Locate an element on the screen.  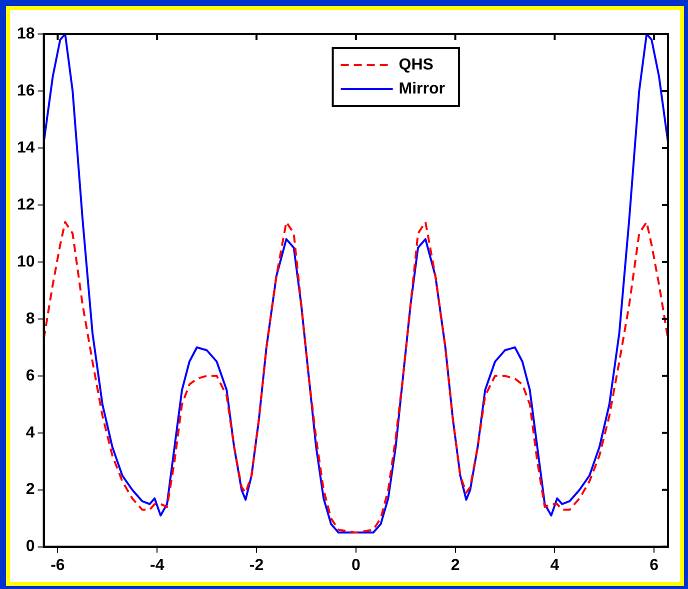
x-tick-label: 2 is located at coordinates (455, 565).